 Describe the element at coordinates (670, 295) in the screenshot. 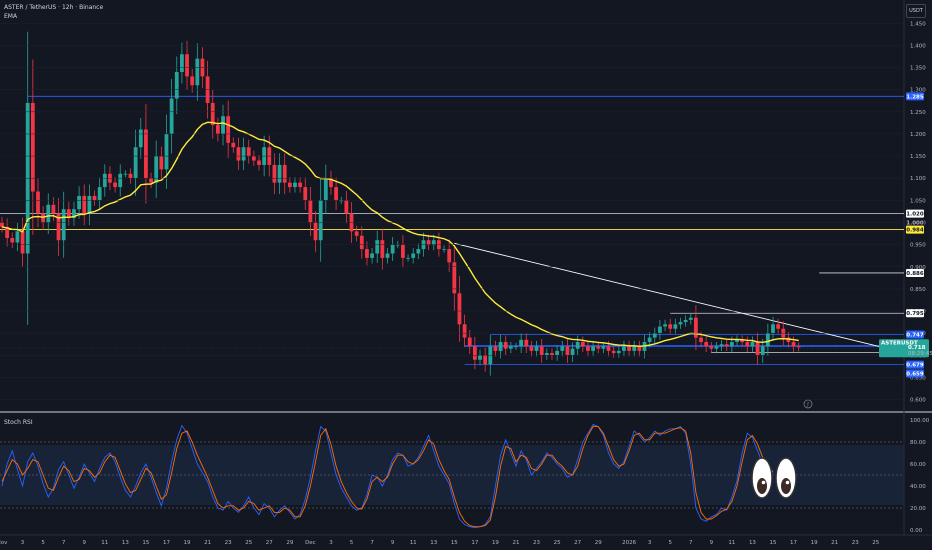

I see `downtrend-line` at that location.